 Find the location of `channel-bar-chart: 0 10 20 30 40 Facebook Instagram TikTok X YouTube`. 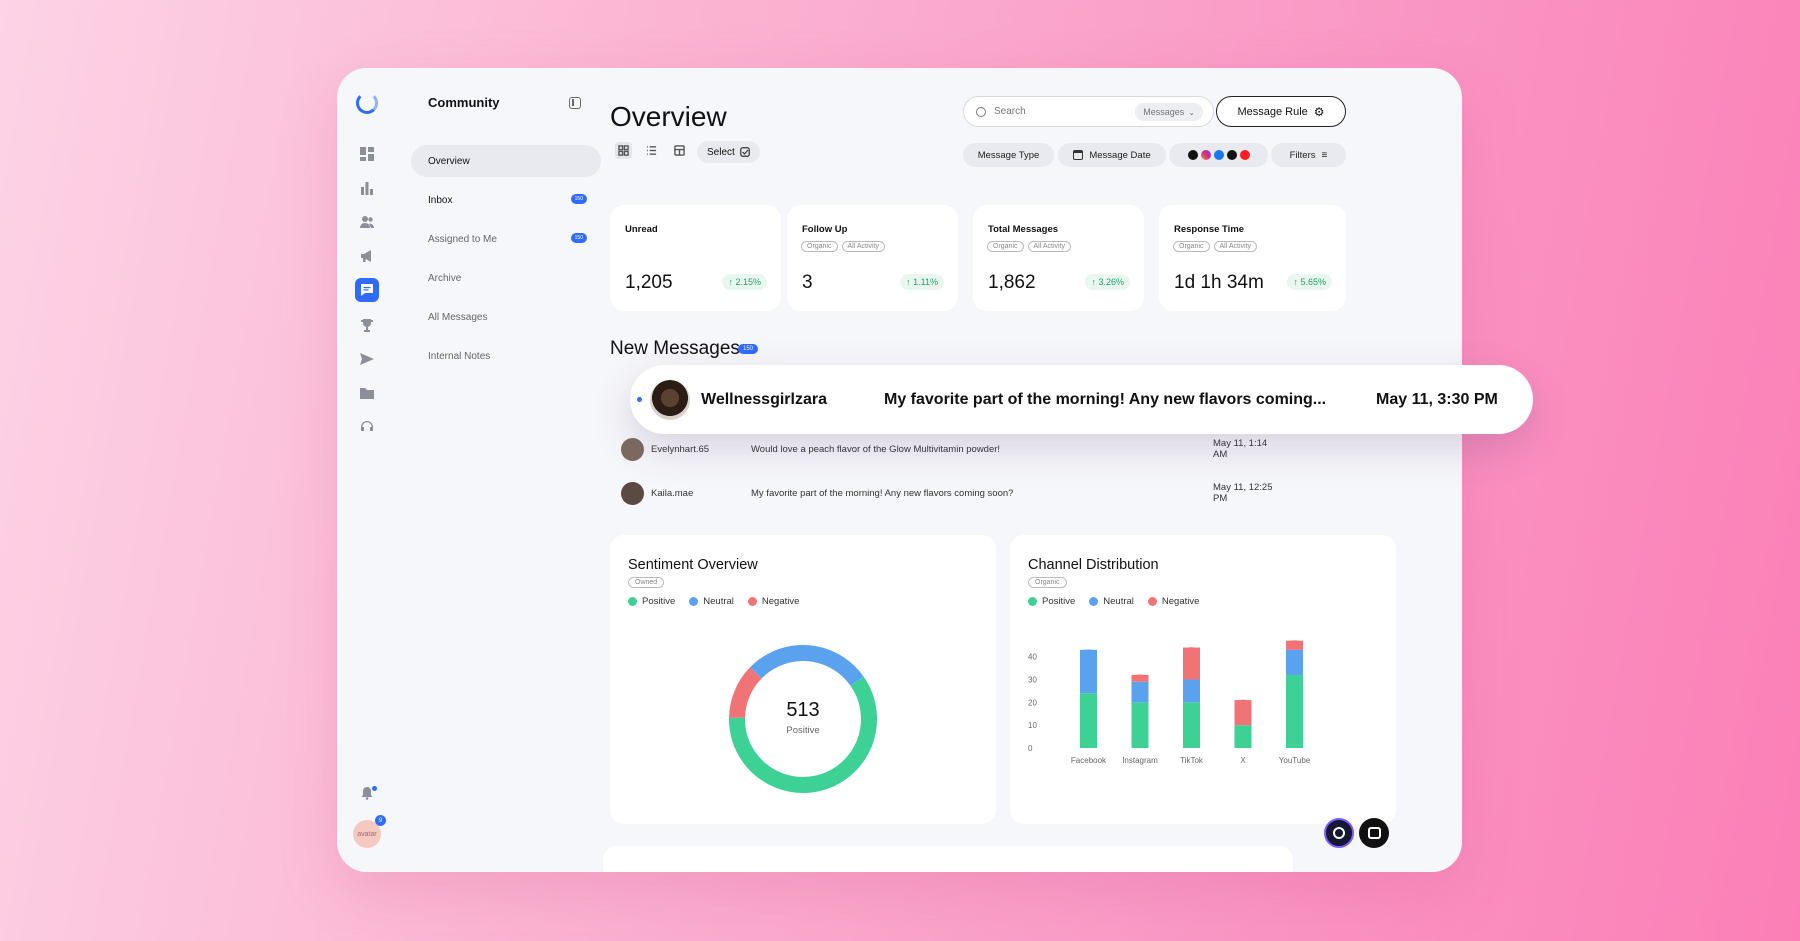

channel-bar-chart: 0 10 20 30 40 Facebook Instagram TikTok X YouTube is located at coordinates (1169, 702).